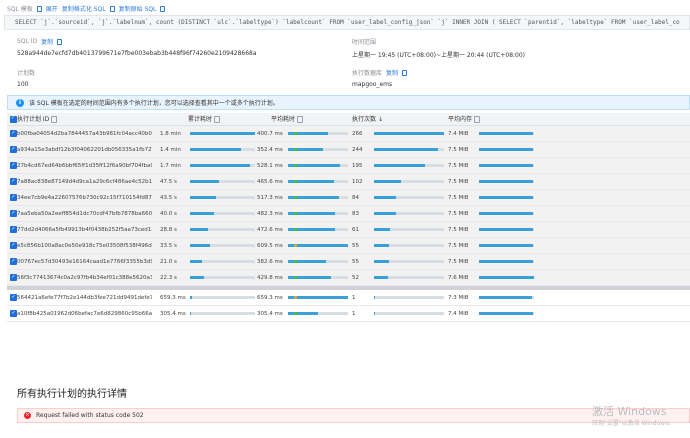 Image resolution: width=690 pixels, height=438 pixels. I want to click on copy-original-sql-link: 复制原始 SQL, so click(137, 9).